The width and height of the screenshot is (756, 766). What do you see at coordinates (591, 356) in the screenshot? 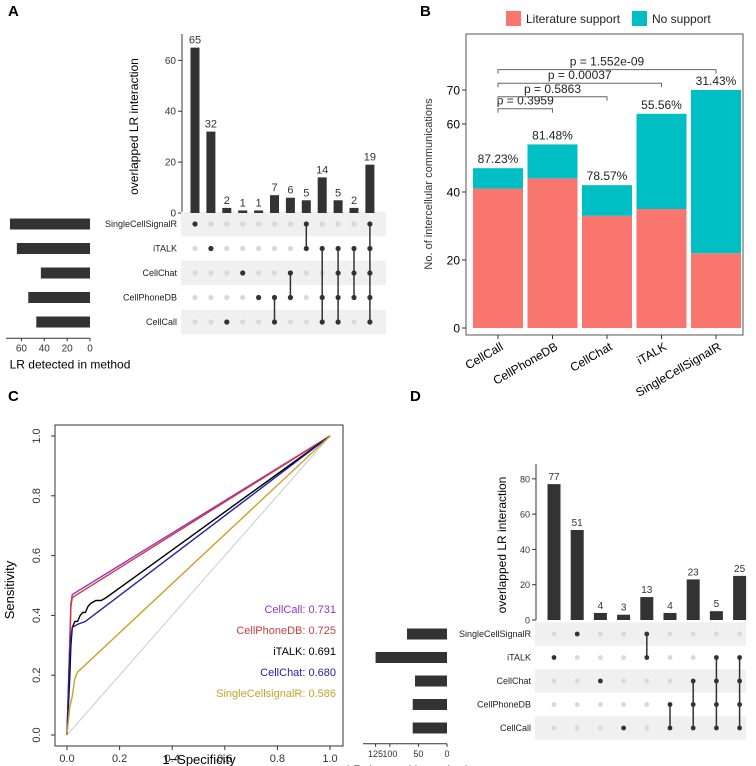
I see `x-tick-label: CellChat` at bounding box center [591, 356].